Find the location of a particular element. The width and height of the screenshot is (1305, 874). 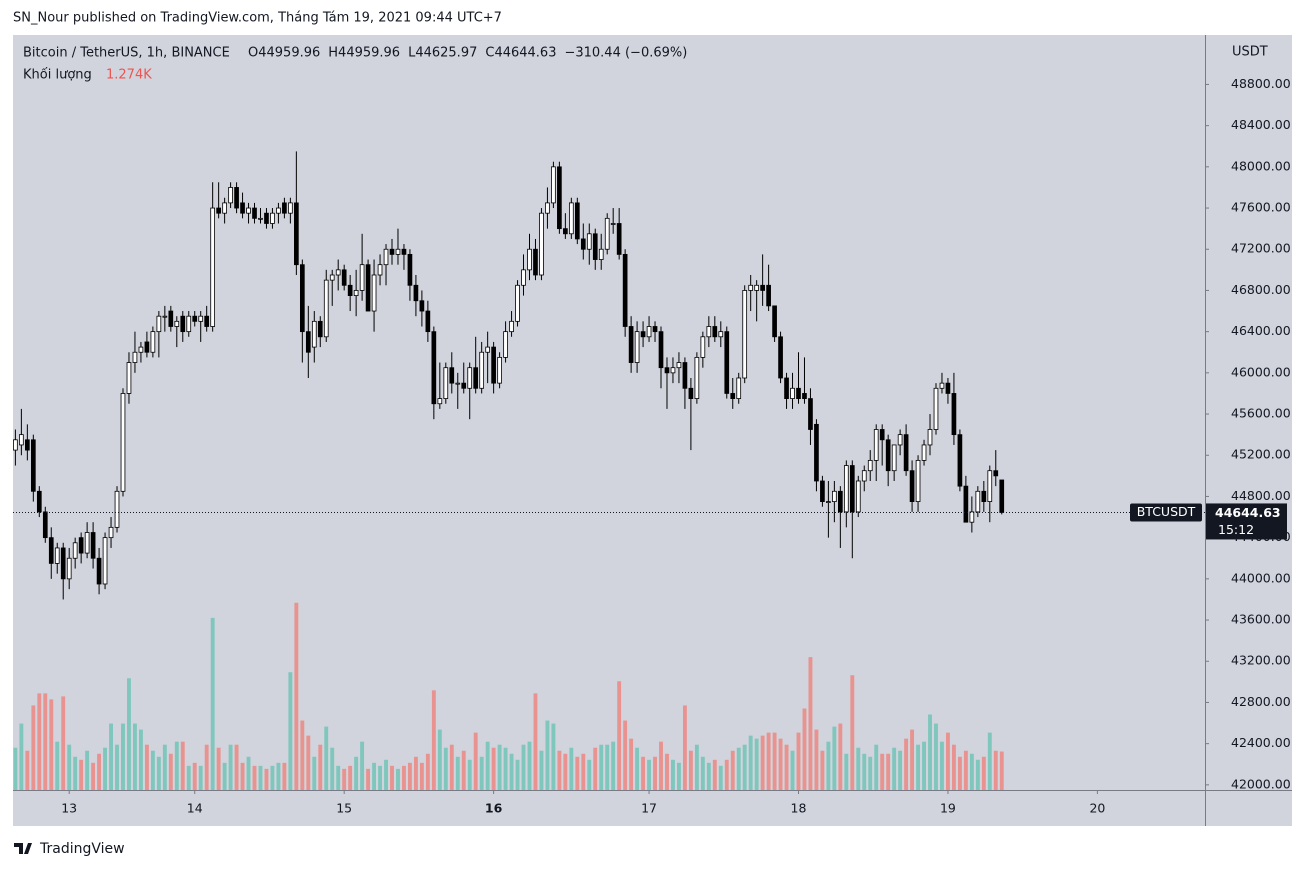

legend-value: 44625.97 is located at coordinates (446, 53).